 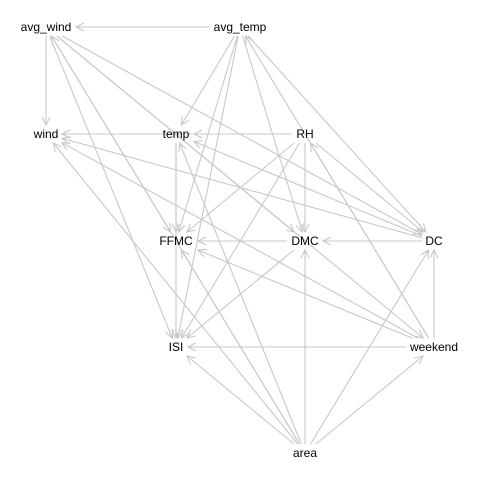 I want to click on node-weekend: weekend, so click(x=433, y=347).